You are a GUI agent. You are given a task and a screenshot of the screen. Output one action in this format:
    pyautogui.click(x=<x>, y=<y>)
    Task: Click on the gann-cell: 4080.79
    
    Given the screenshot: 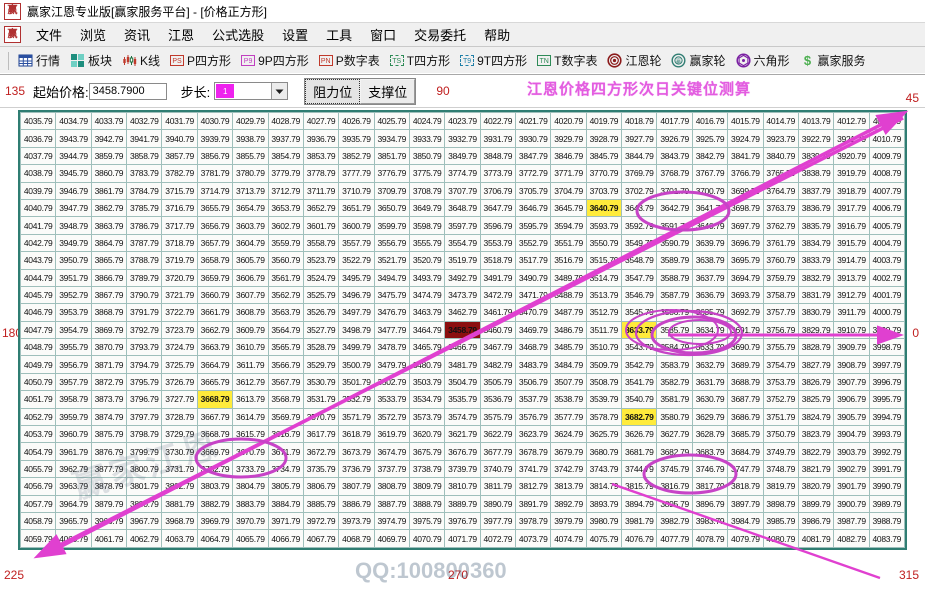 What is the action you would take?
    pyautogui.click(x=780, y=538)
    